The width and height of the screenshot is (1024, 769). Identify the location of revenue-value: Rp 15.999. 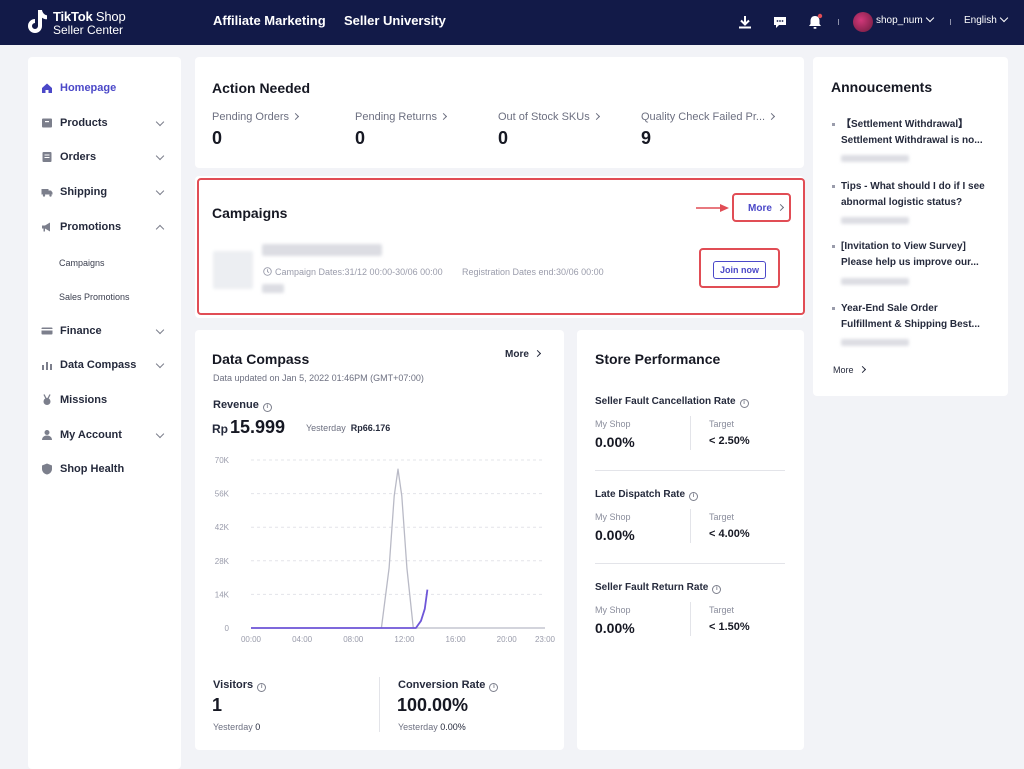
(249, 427).